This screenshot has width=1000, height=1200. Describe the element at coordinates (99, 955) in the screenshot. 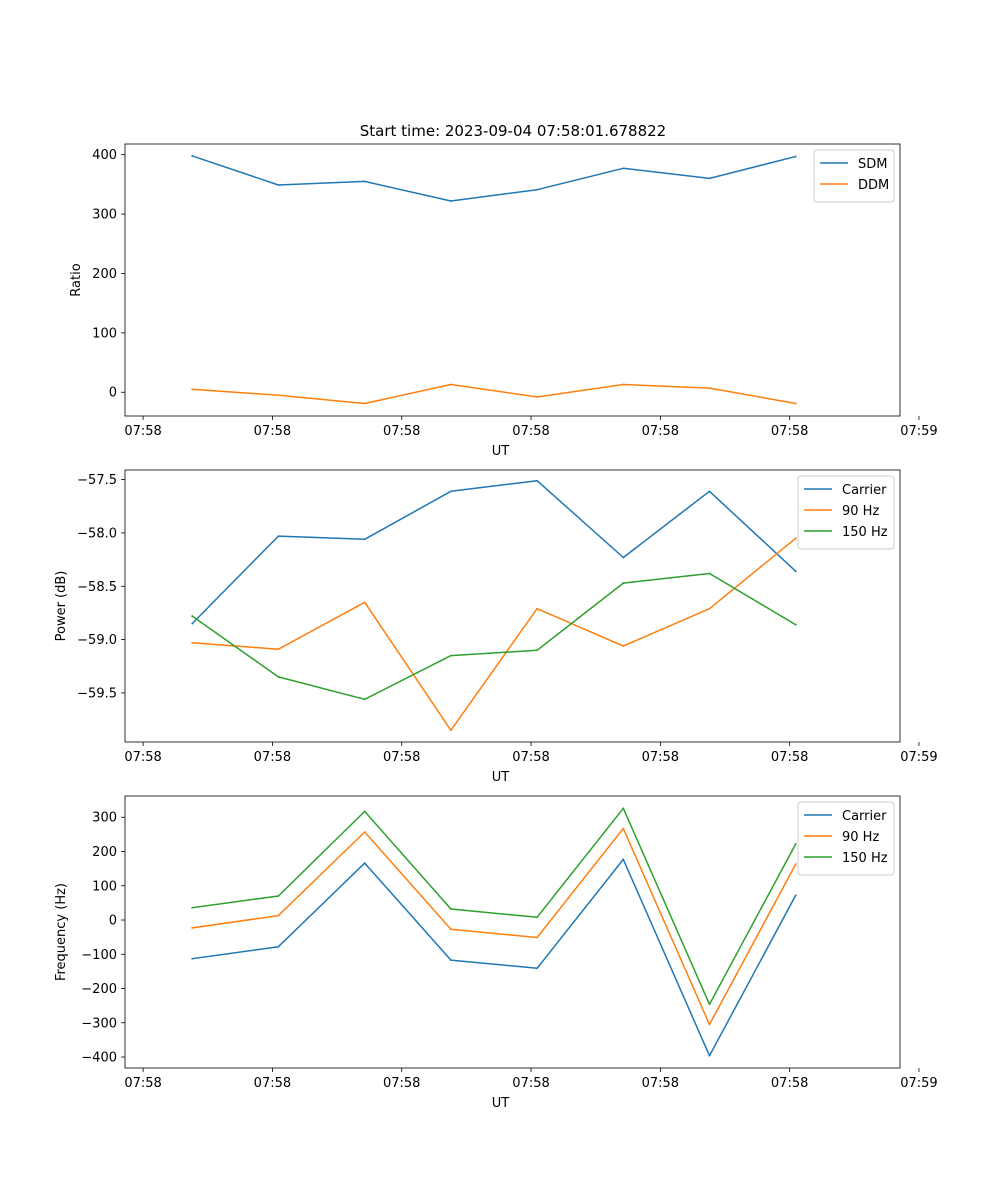

I see `y-tick-label: −100` at that location.